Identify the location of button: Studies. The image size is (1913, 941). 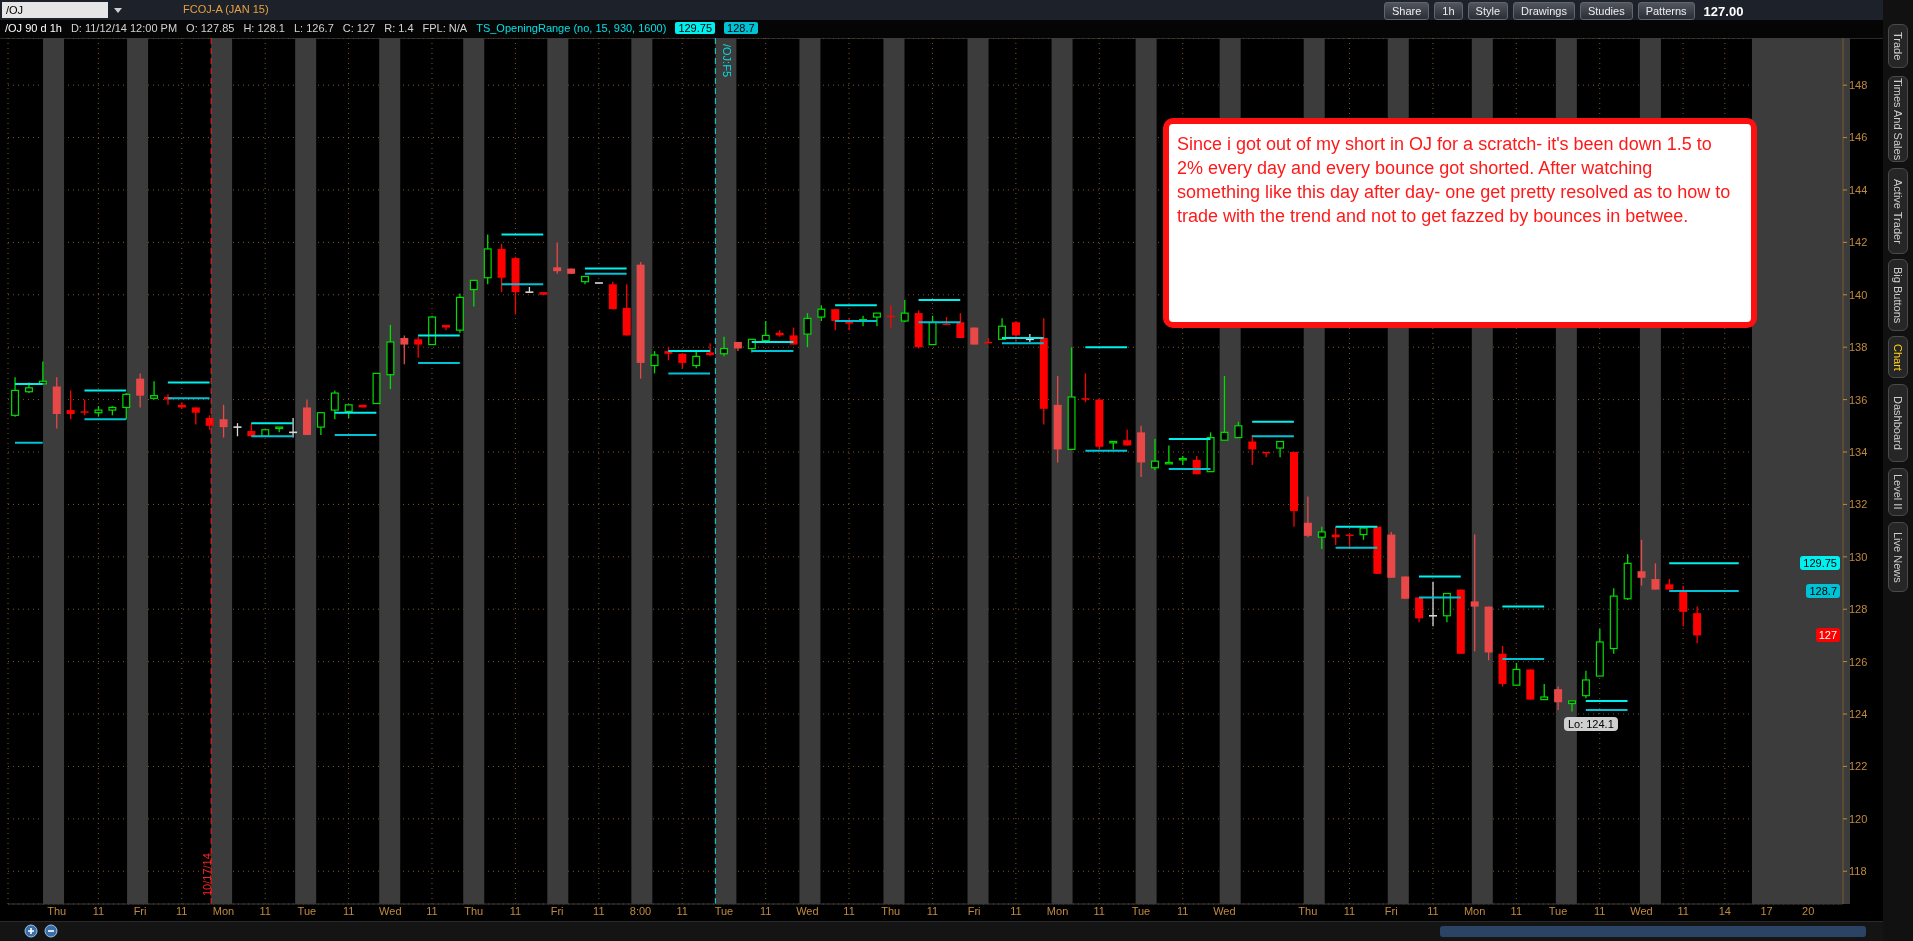
(1606, 11).